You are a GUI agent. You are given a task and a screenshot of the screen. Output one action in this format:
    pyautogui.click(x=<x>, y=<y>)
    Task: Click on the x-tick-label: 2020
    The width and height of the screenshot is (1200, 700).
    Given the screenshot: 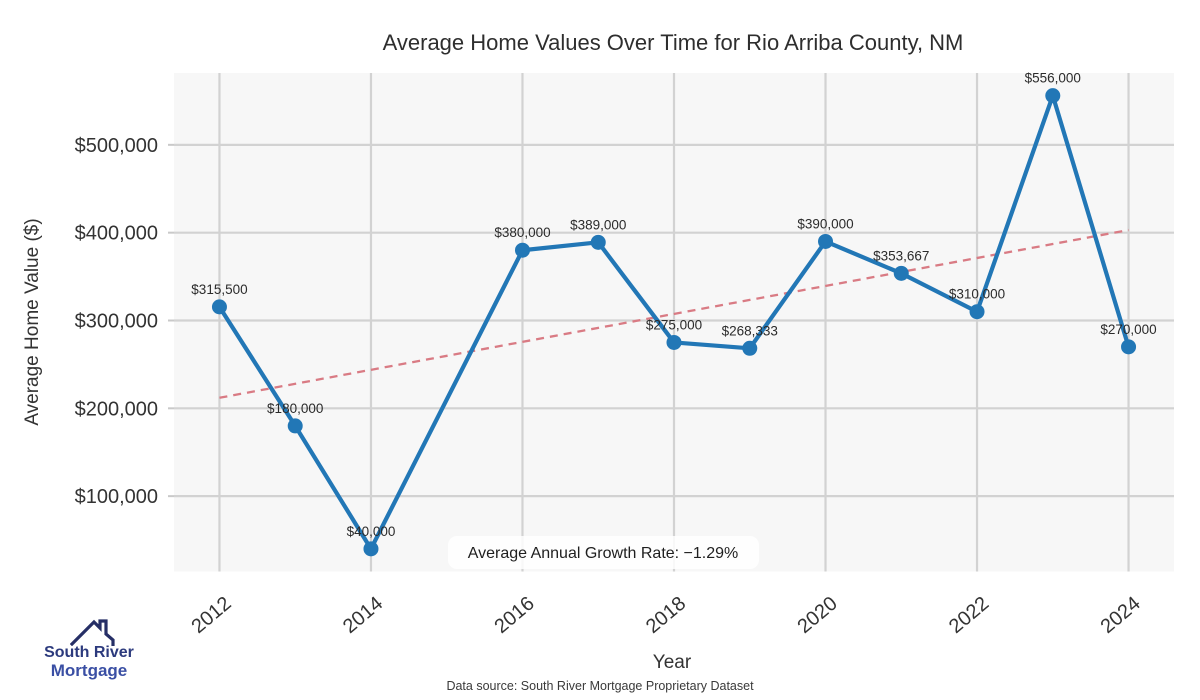 What is the action you would take?
    pyautogui.click(x=817, y=614)
    